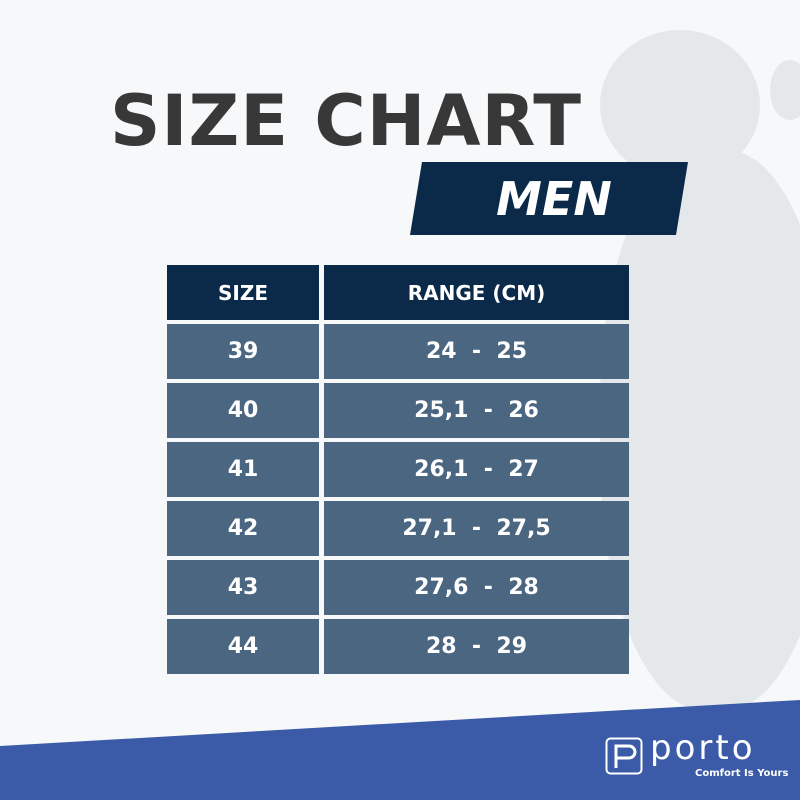 The height and width of the screenshot is (800, 800). I want to click on range-cell: 27,1 - 27,5, so click(476, 528).